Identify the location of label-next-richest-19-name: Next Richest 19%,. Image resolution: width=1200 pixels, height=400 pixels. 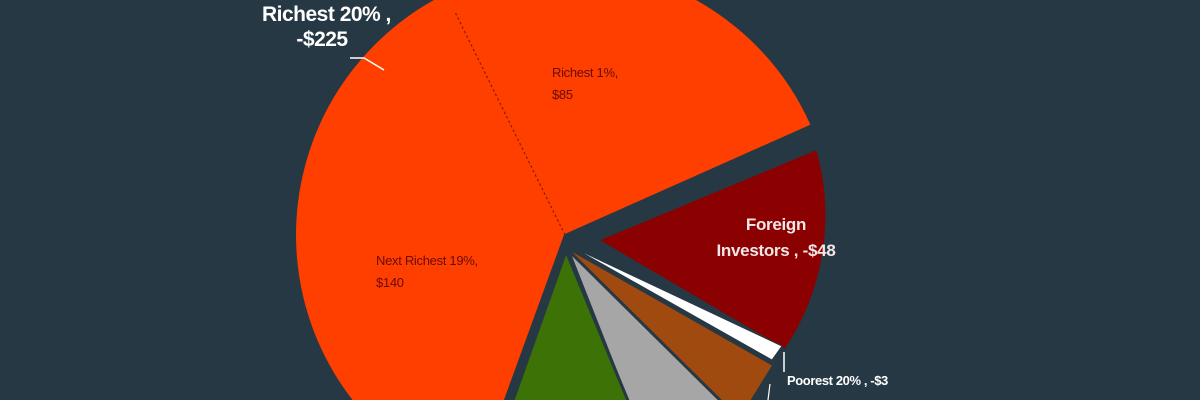
(427, 260).